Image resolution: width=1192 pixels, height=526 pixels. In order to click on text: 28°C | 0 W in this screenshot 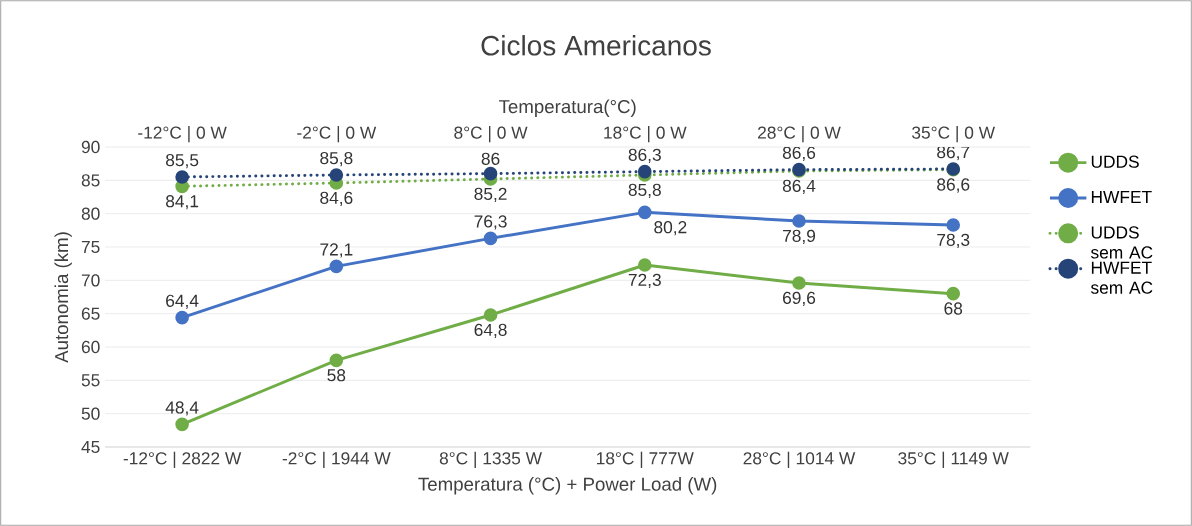, I will do `click(799, 134)`.